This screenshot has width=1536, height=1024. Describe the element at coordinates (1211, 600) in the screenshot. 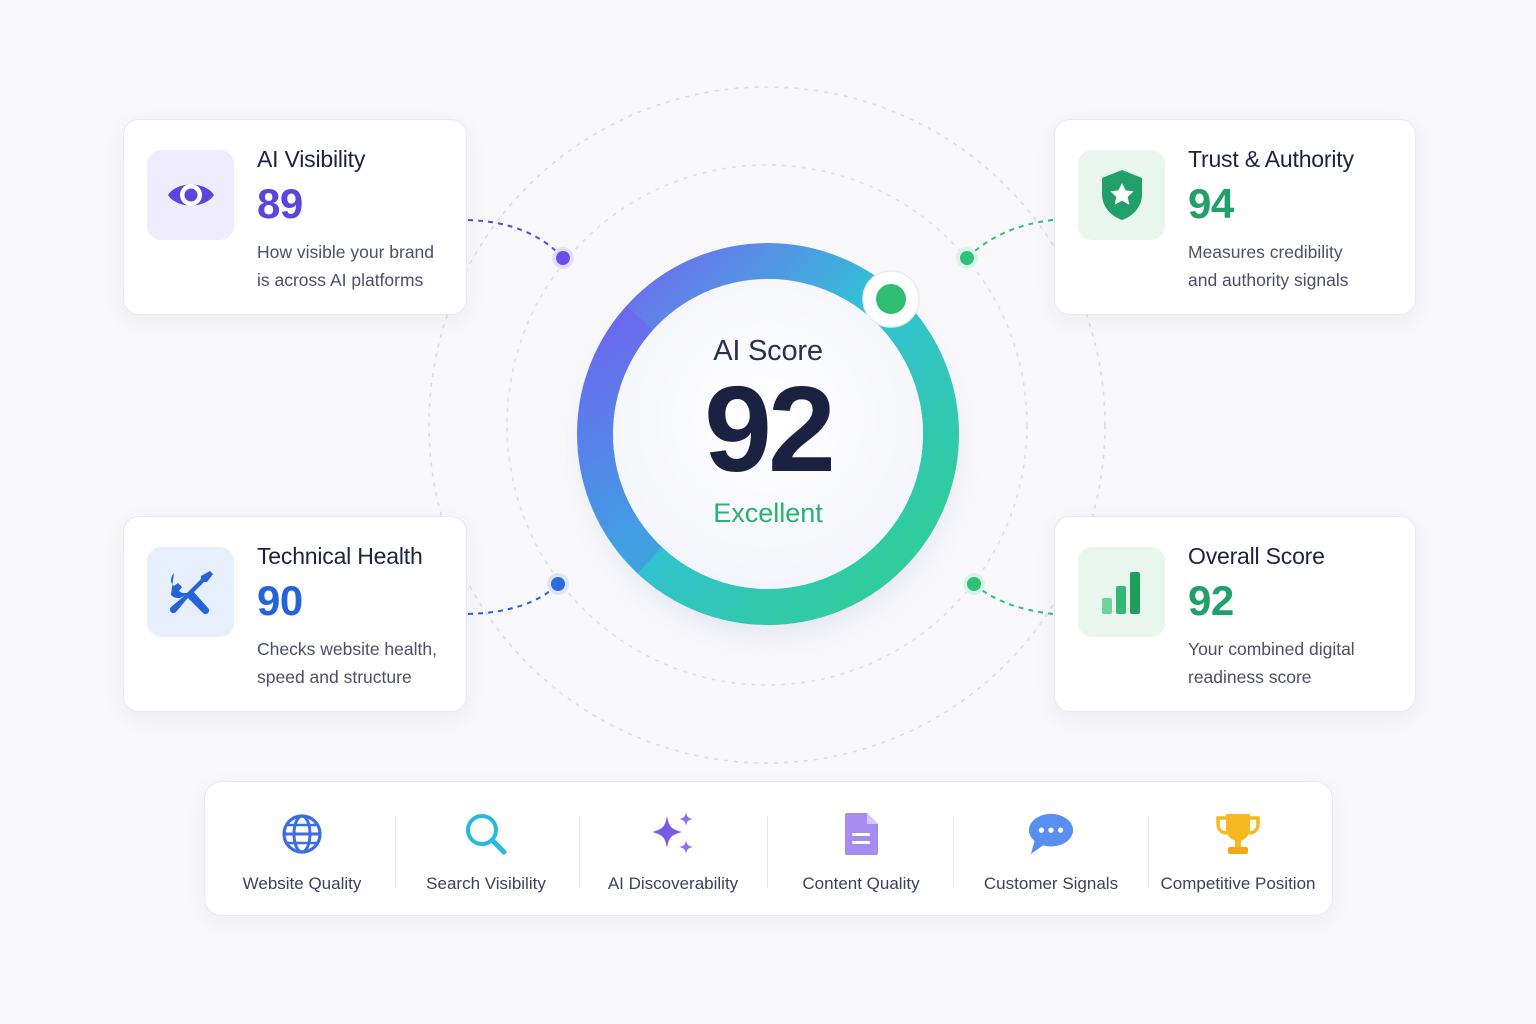

I see `card-score: 92` at that location.